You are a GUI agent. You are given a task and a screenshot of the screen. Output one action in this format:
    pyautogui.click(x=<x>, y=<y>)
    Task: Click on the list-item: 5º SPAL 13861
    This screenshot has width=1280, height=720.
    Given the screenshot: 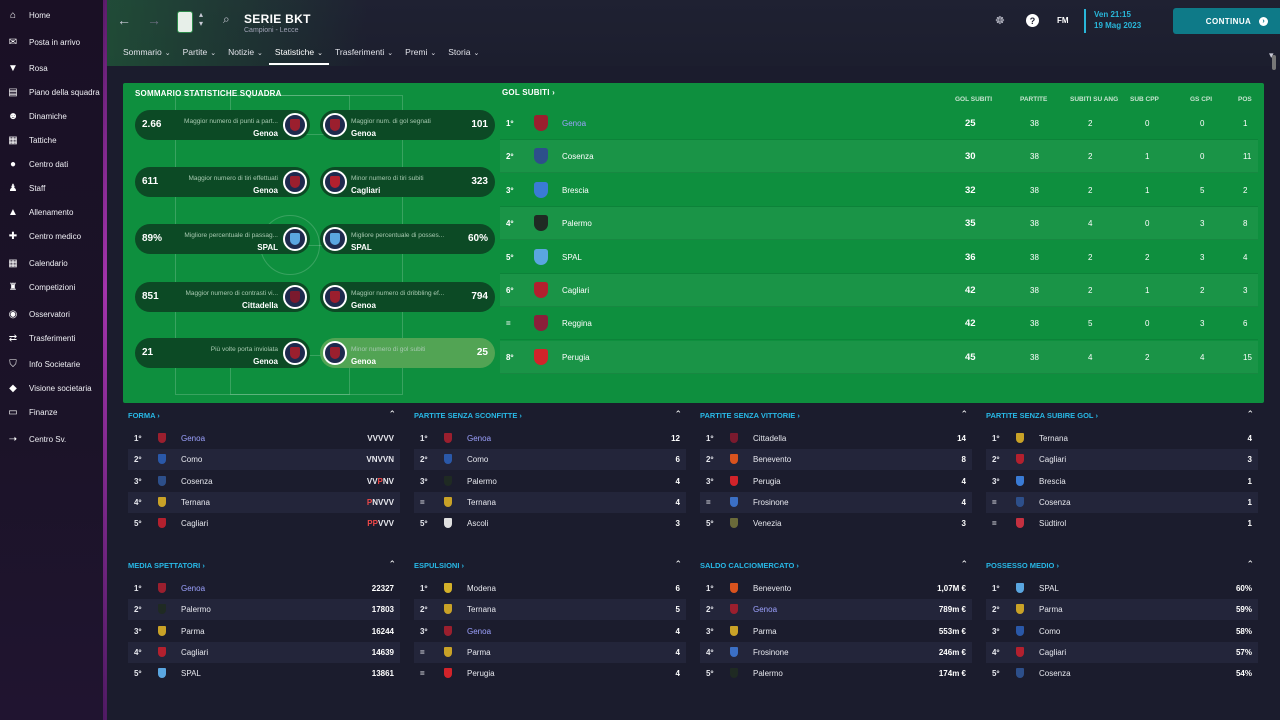 What is the action you would take?
    pyautogui.click(x=264, y=673)
    